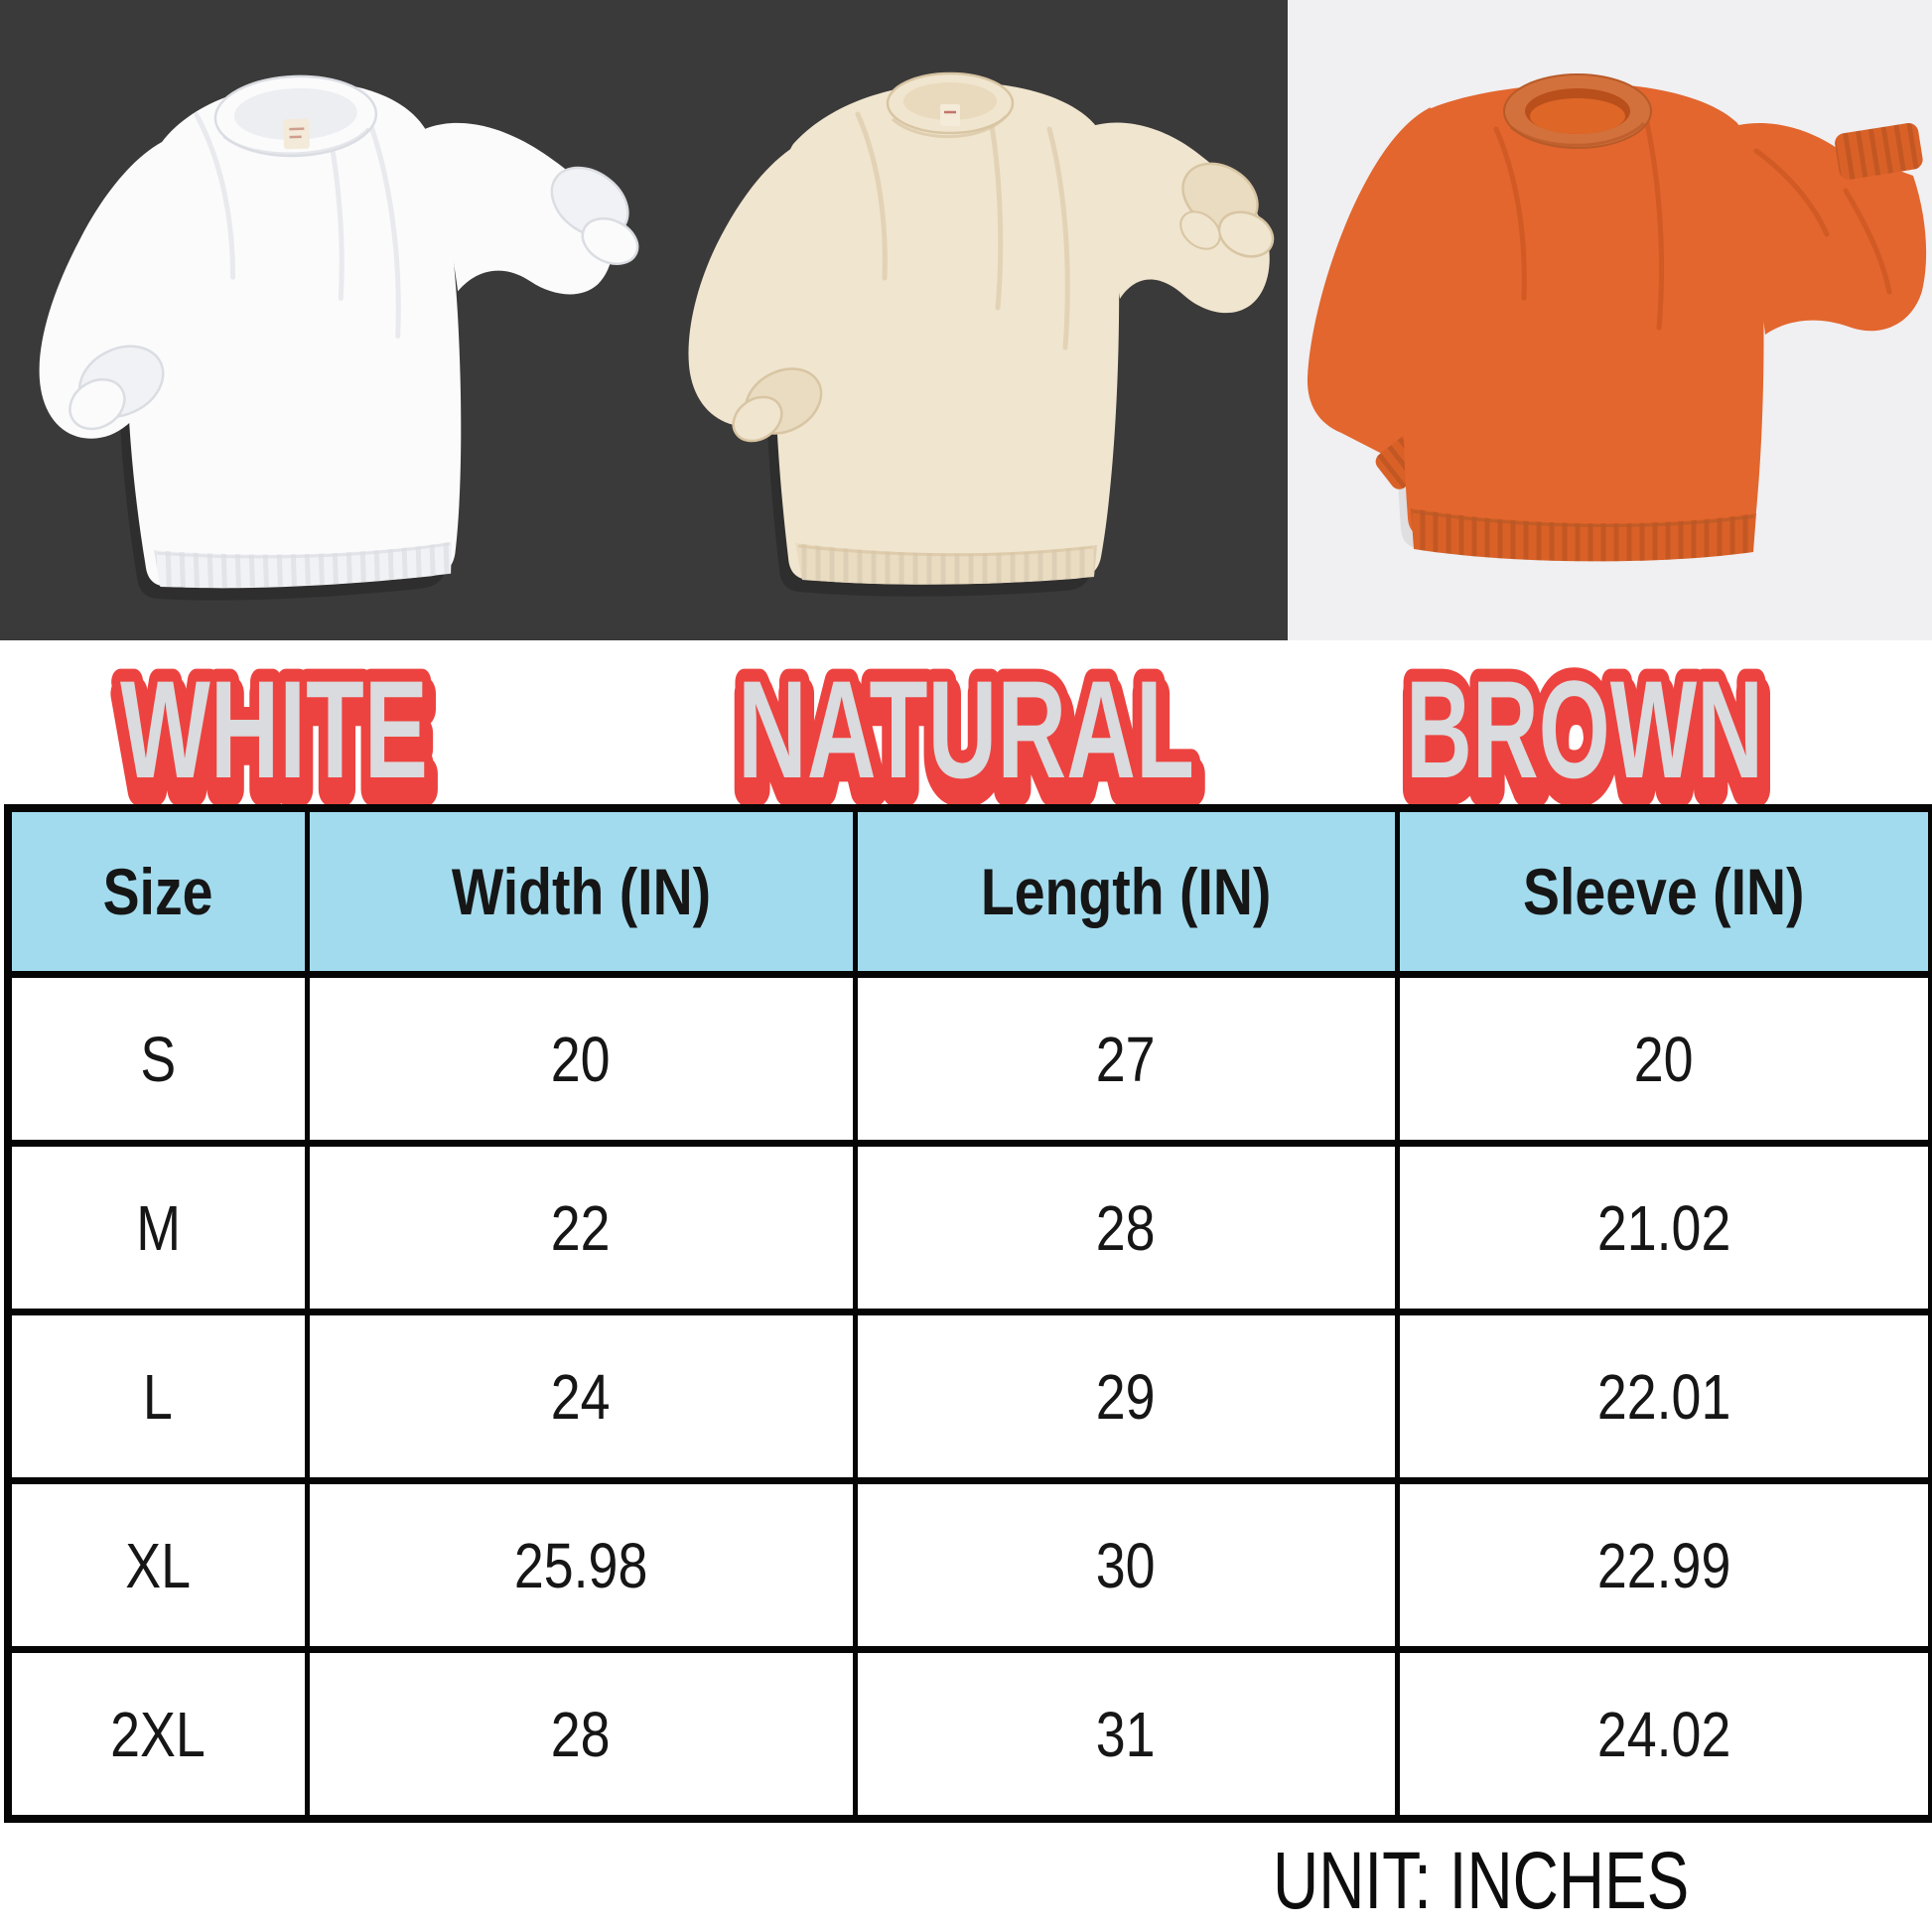 Image resolution: width=1932 pixels, height=1932 pixels. I want to click on color-labels: WHITE NATURAL BROWN WHITE NATURAL BROWN, so click(943, 723).